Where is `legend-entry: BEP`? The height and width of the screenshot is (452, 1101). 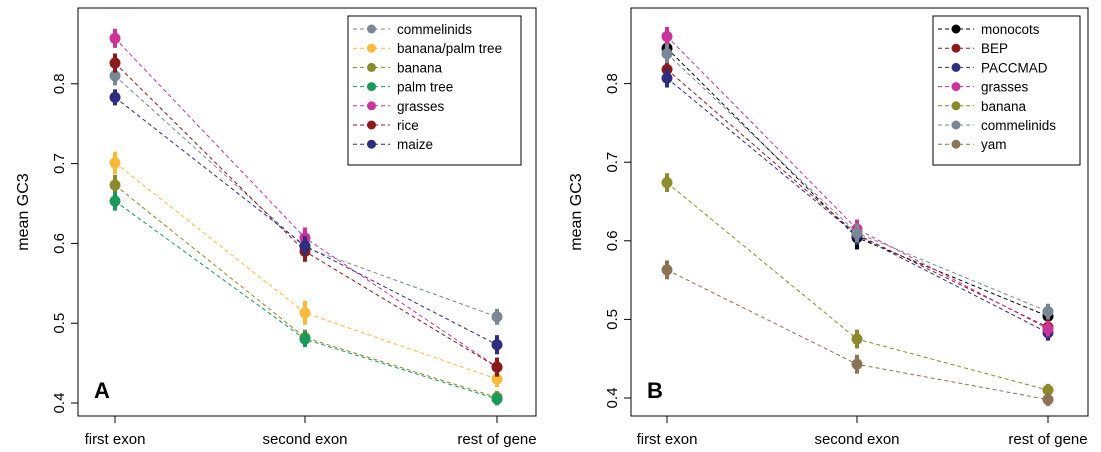 legend-entry: BEP is located at coordinates (994, 48).